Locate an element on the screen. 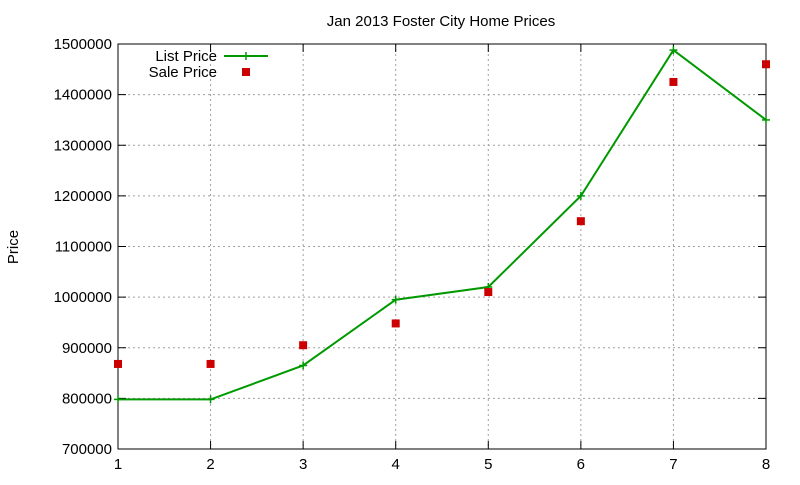  y-tick-label: 900000 is located at coordinates (87, 348).